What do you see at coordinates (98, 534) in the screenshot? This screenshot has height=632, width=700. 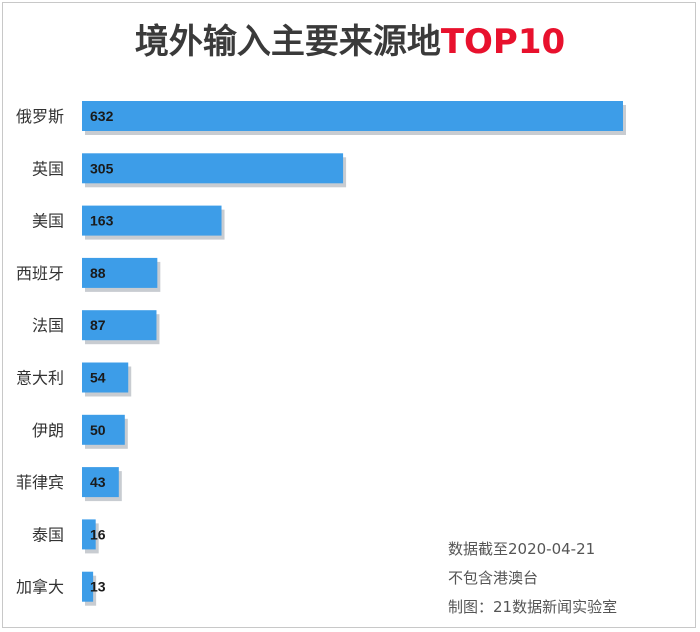 I see `value-label: 16` at bounding box center [98, 534].